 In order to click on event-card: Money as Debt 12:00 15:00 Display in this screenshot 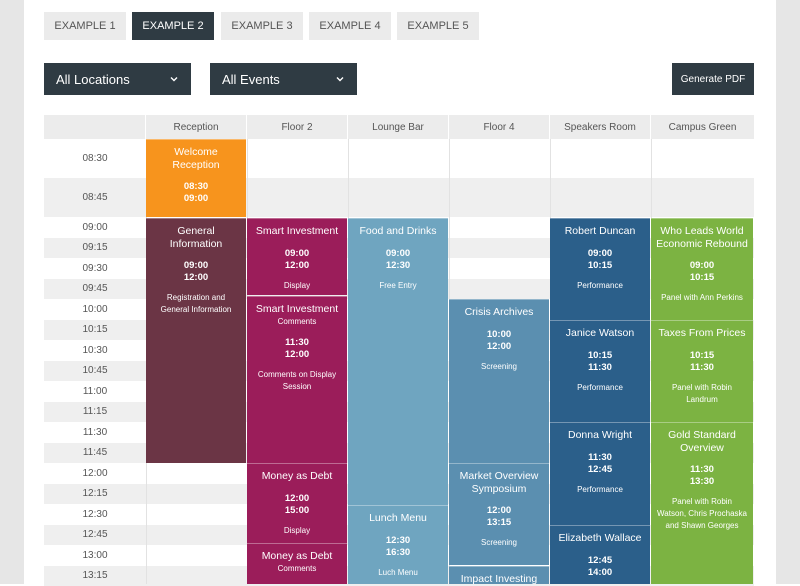, I will do `click(297, 503)`.